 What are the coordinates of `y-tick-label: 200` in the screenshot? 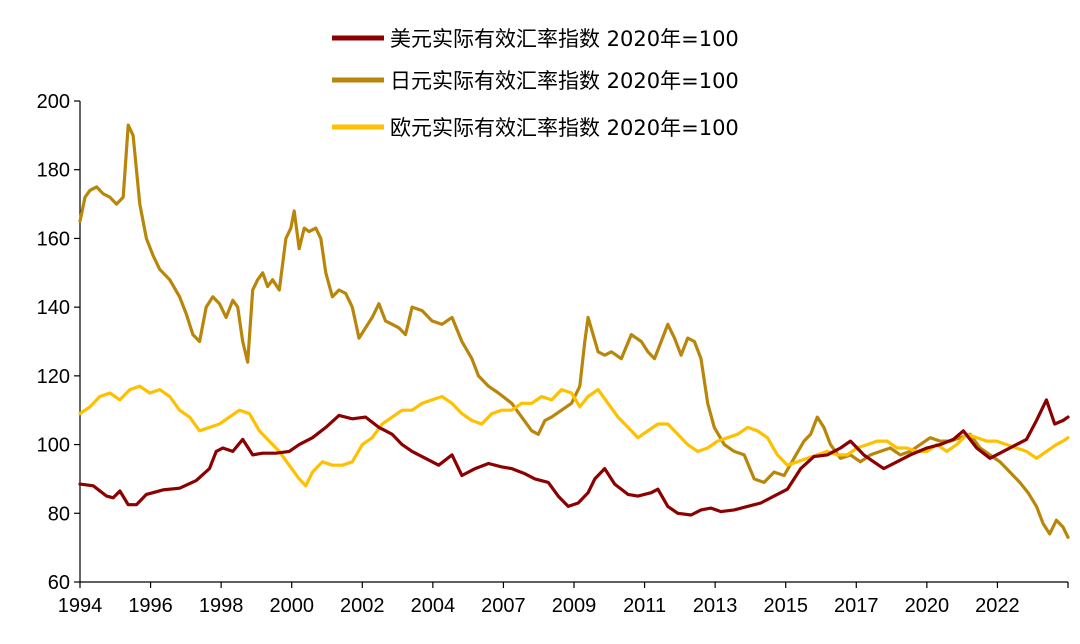 It's located at (53, 102).